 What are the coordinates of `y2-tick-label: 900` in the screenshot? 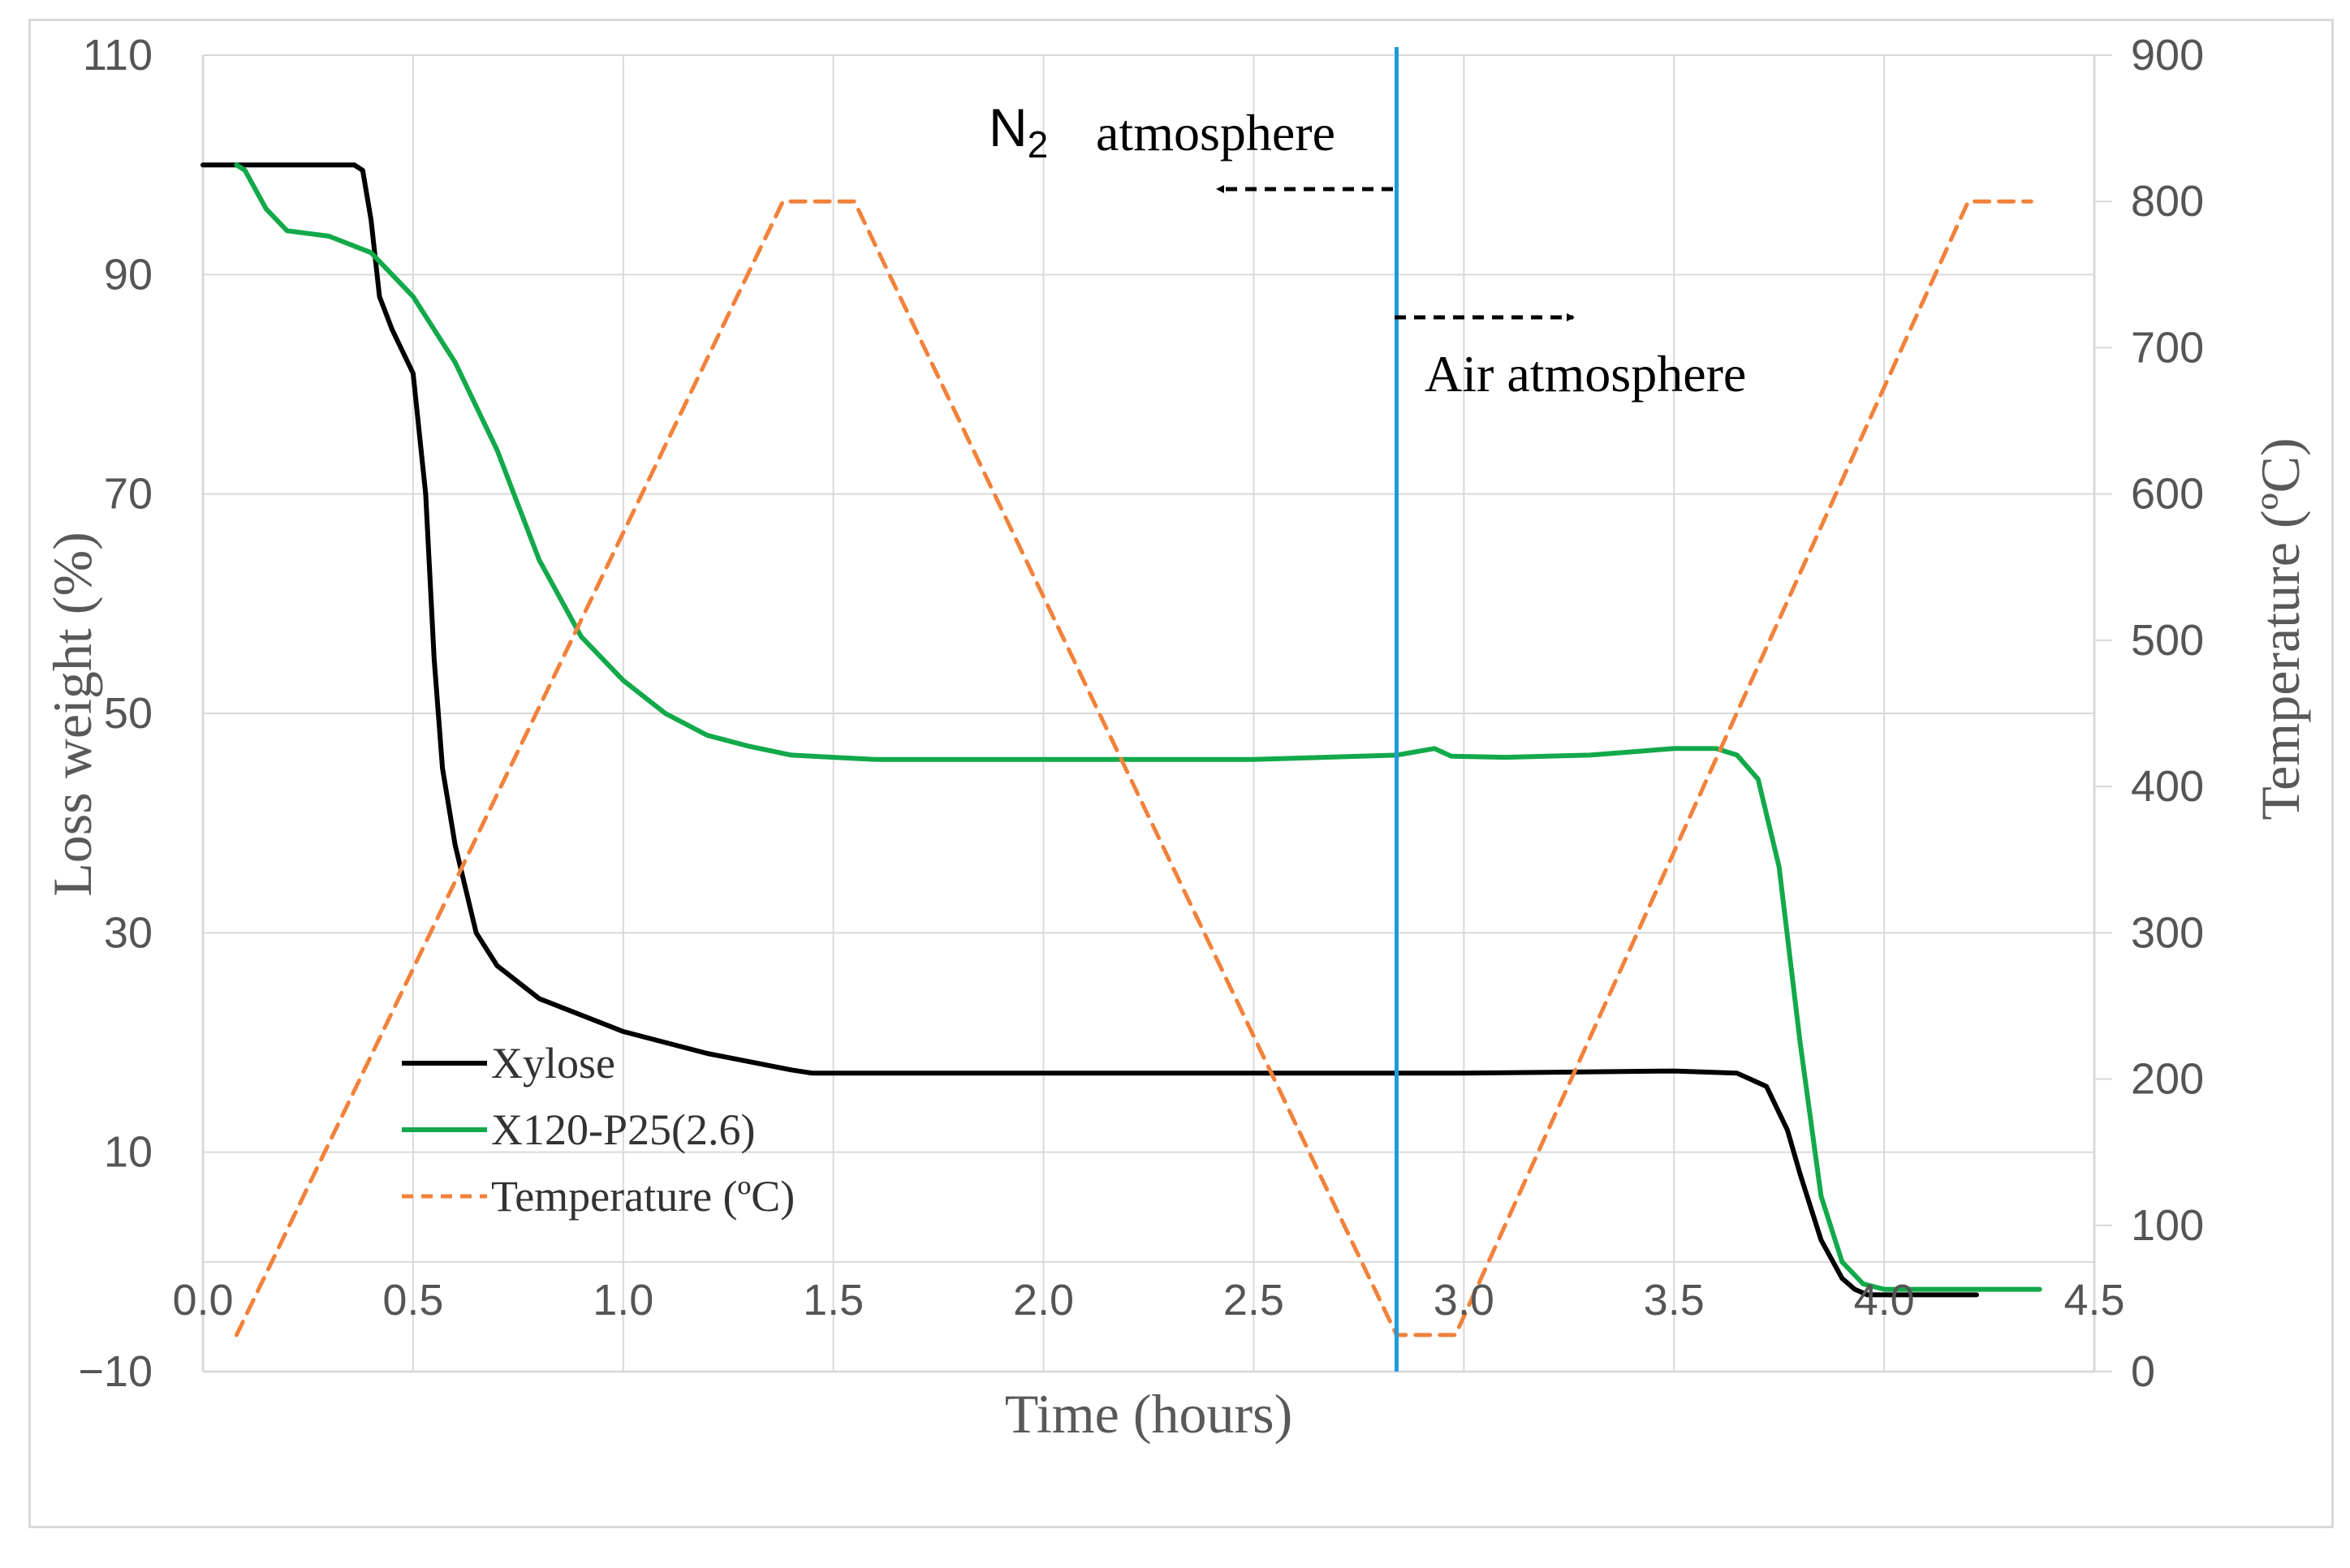 It's located at (2167, 55).